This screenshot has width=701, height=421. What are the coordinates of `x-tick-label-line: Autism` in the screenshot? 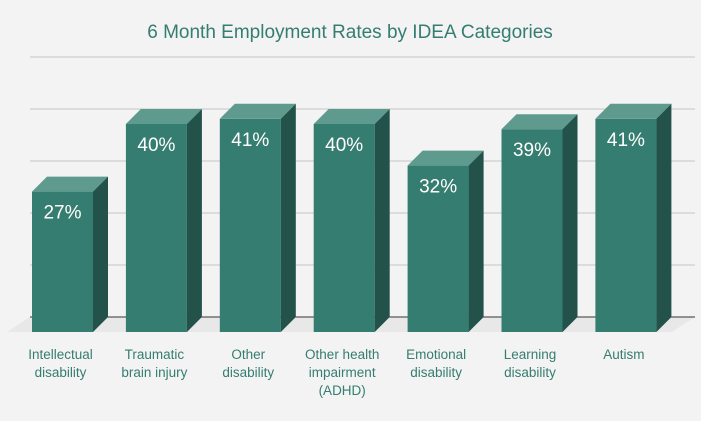 It's located at (623, 354).